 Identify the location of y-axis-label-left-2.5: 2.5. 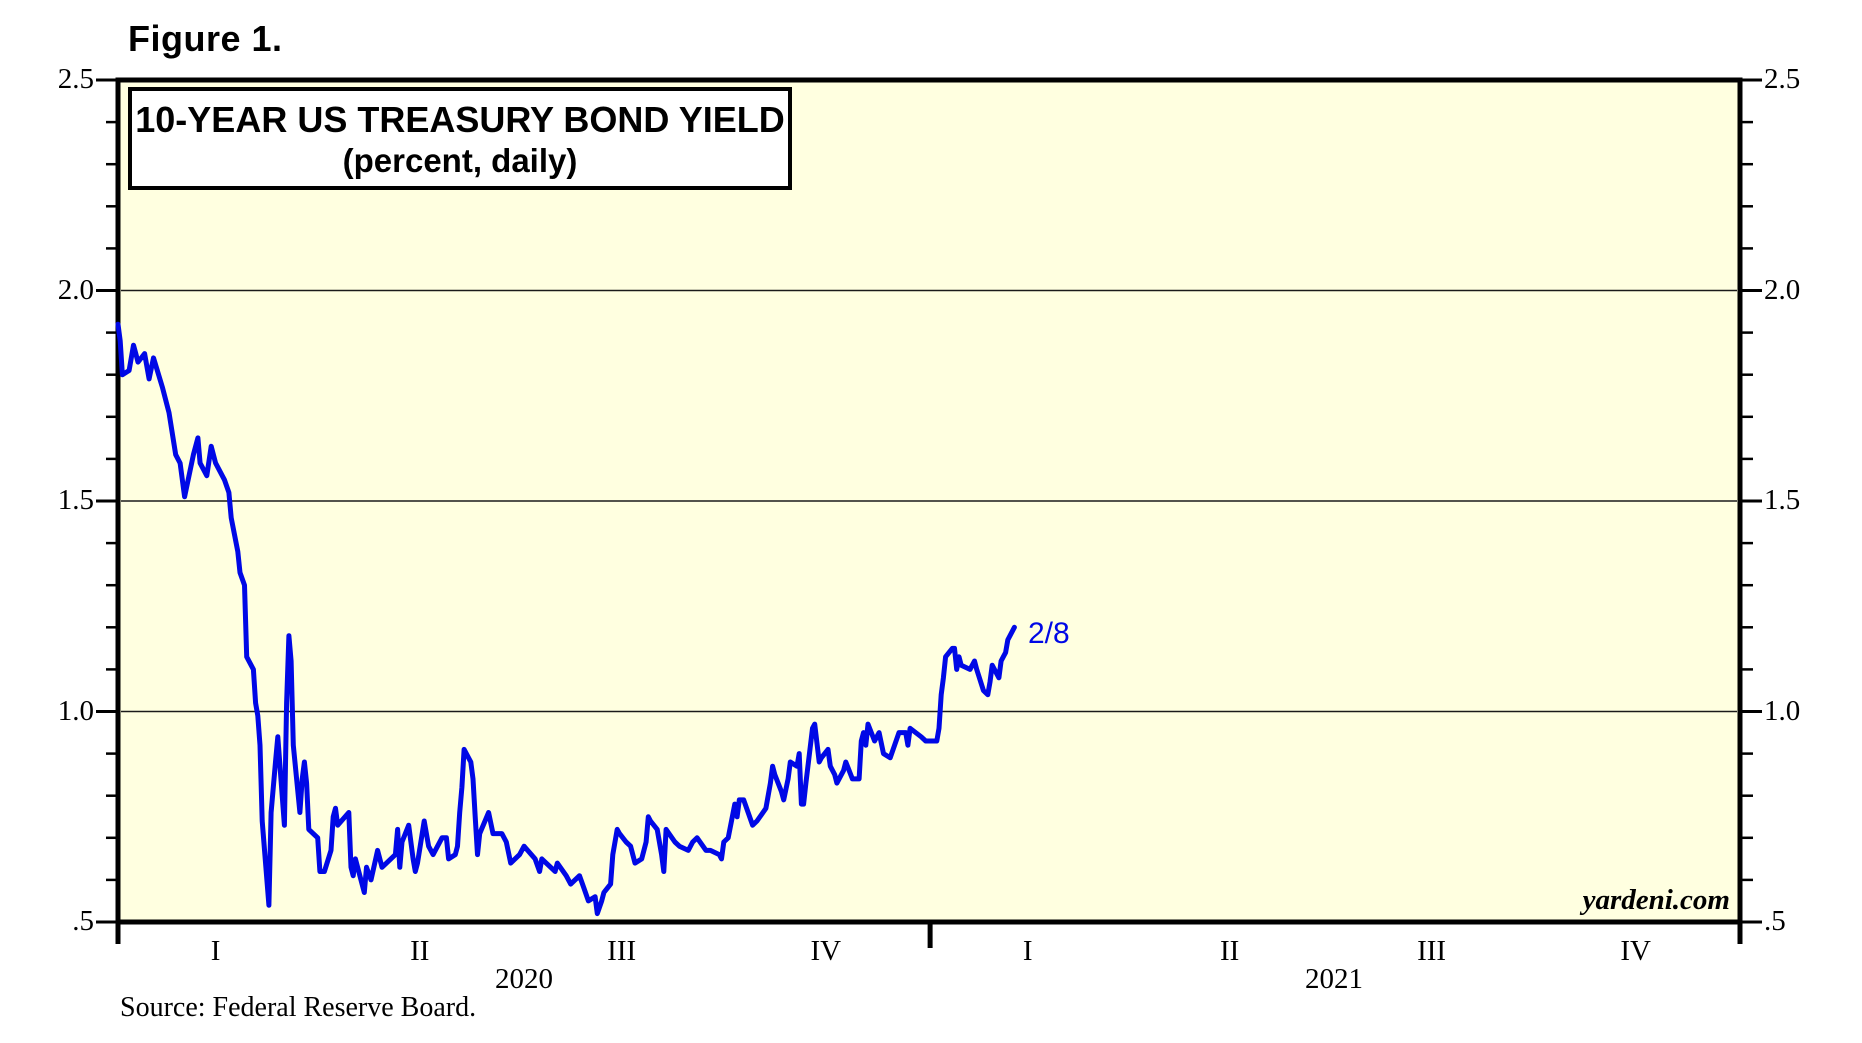
(75, 79).